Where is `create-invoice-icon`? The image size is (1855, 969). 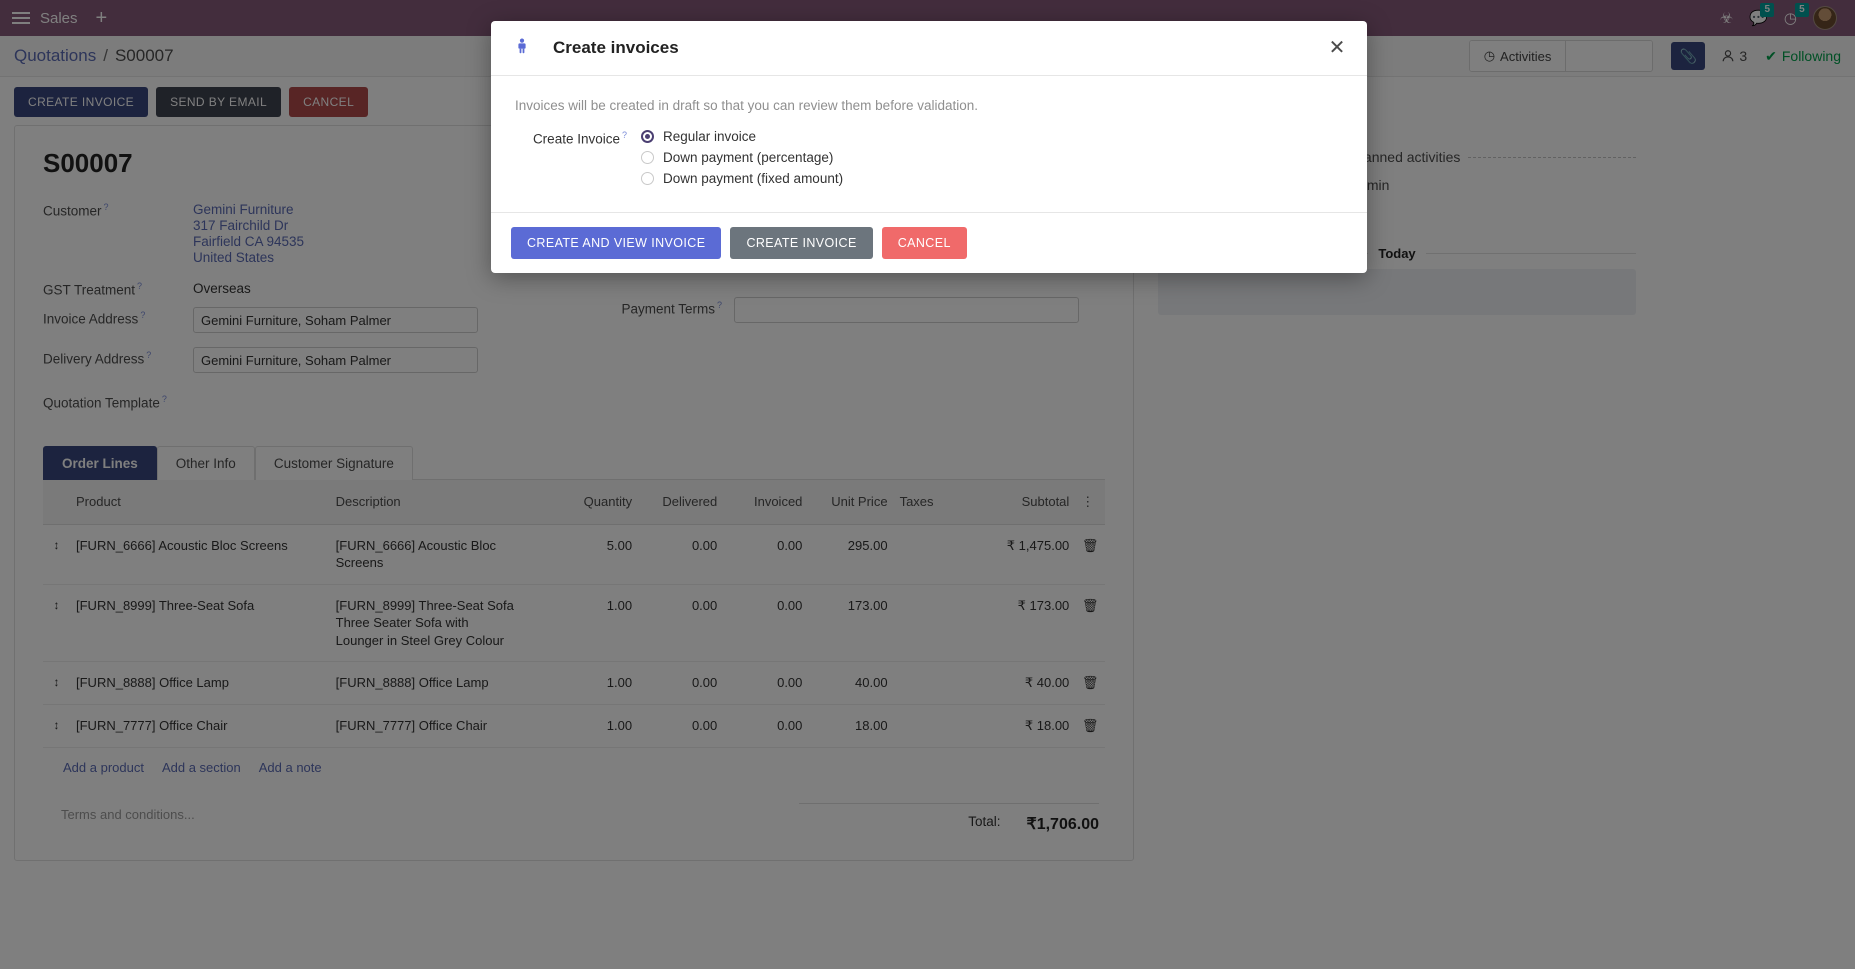 create-invoice-icon is located at coordinates (522, 48).